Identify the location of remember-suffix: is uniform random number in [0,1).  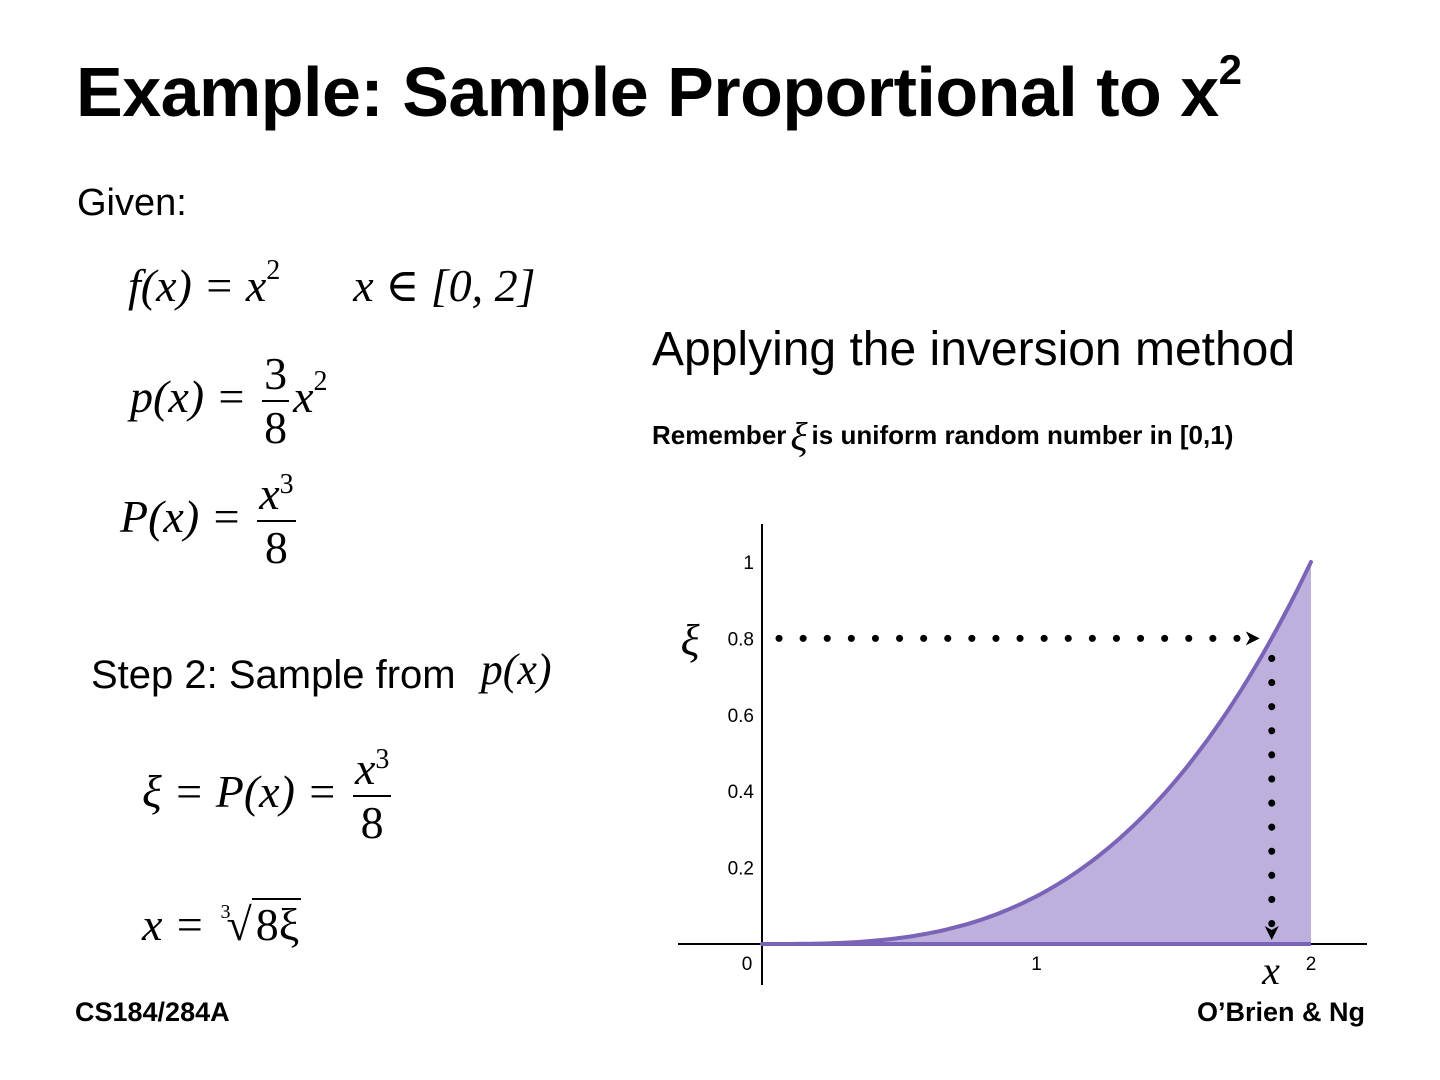
(1022, 435).